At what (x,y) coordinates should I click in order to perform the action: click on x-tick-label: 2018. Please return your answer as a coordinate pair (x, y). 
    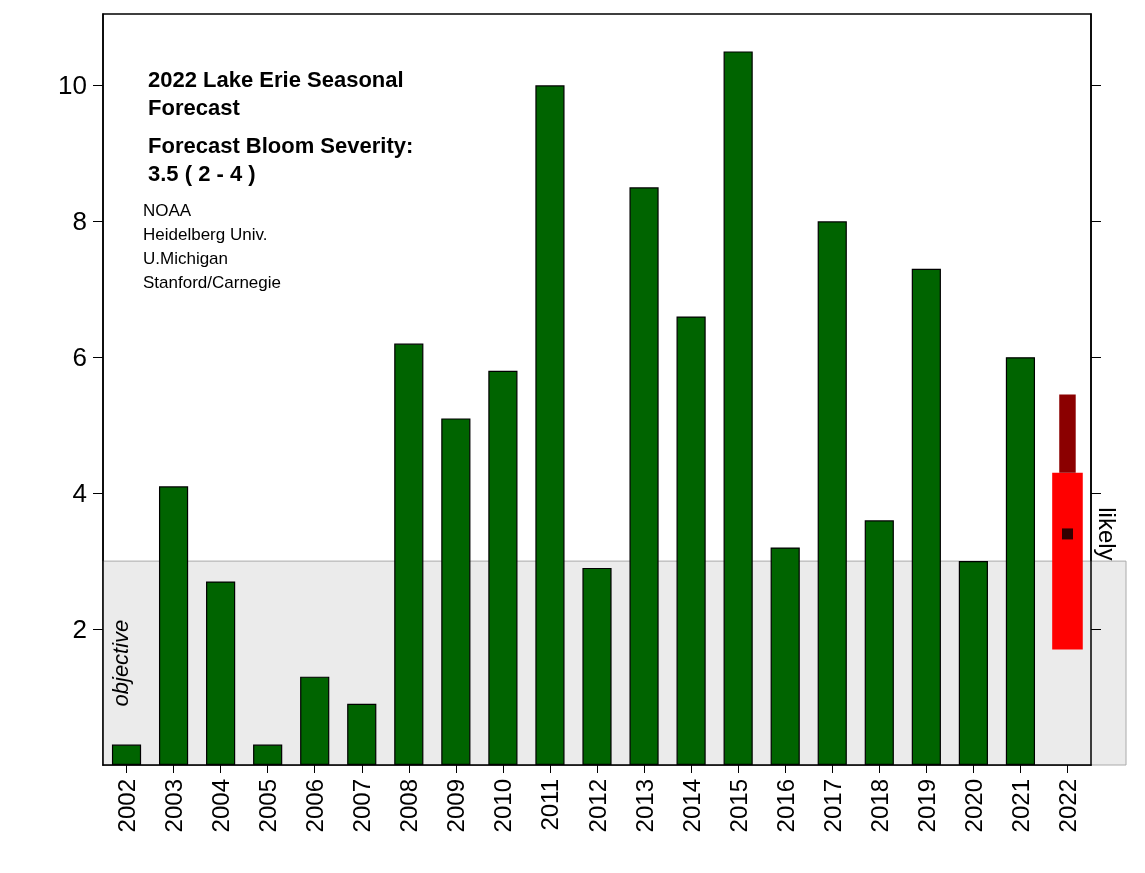
    Looking at the image, I should click on (879, 806).